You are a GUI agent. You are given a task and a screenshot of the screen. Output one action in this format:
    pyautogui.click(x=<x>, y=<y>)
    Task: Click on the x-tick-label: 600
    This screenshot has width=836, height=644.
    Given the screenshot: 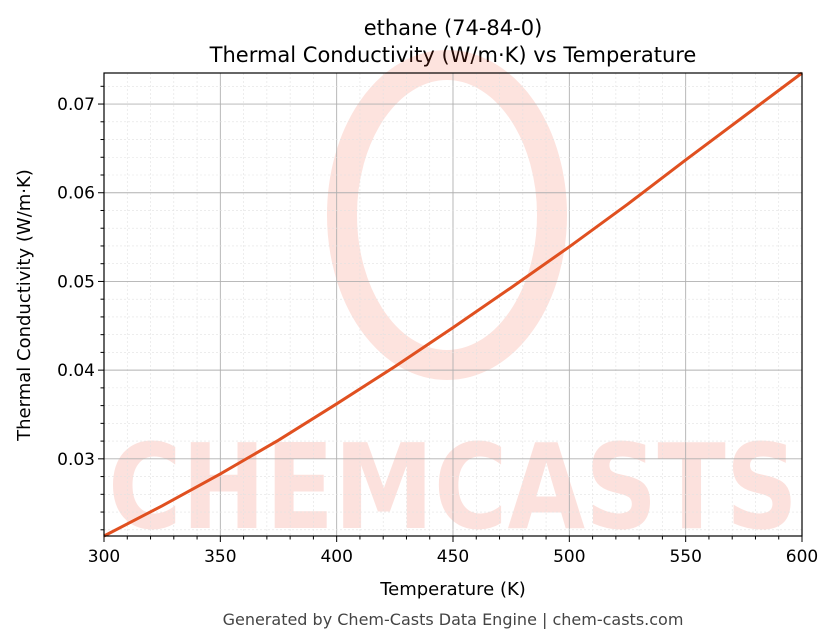 What is the action you would take?
    pyautogui.click(x=802, y=557)
    